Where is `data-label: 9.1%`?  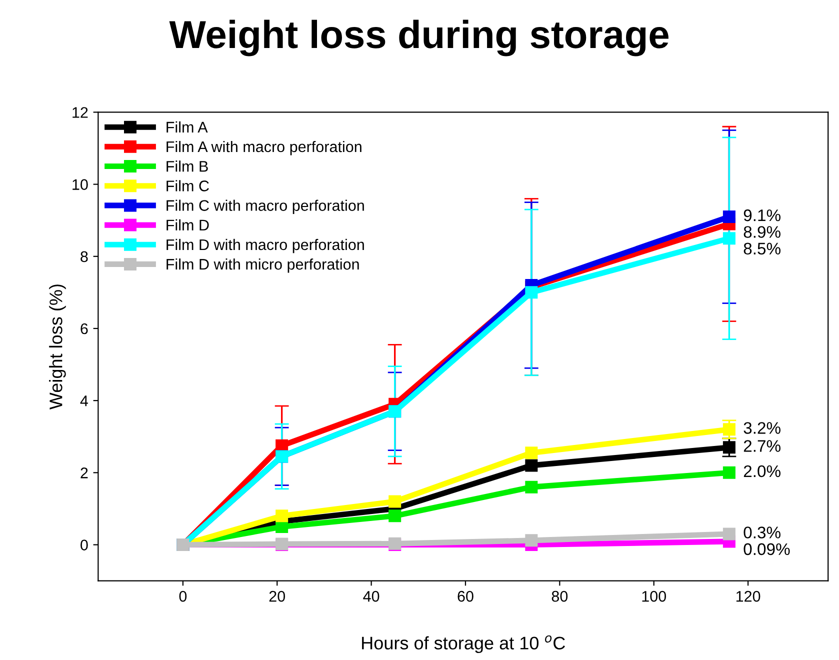 data-label: 9.1% is located at coordinates (762, 215).